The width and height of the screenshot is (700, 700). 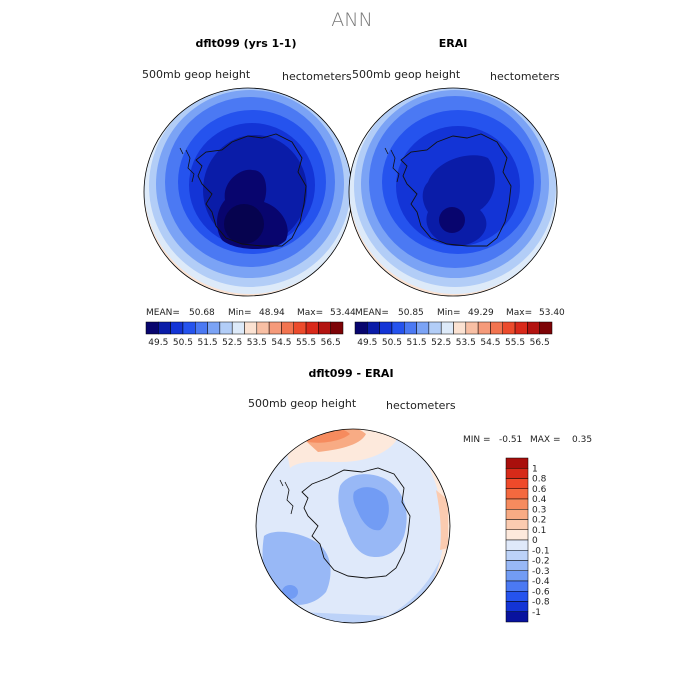 I want to click on colorbar-erai: 49.5 50.5 51.5 52.5 53.5 54.5 55.5 56.5, so click(x=453, y=334).